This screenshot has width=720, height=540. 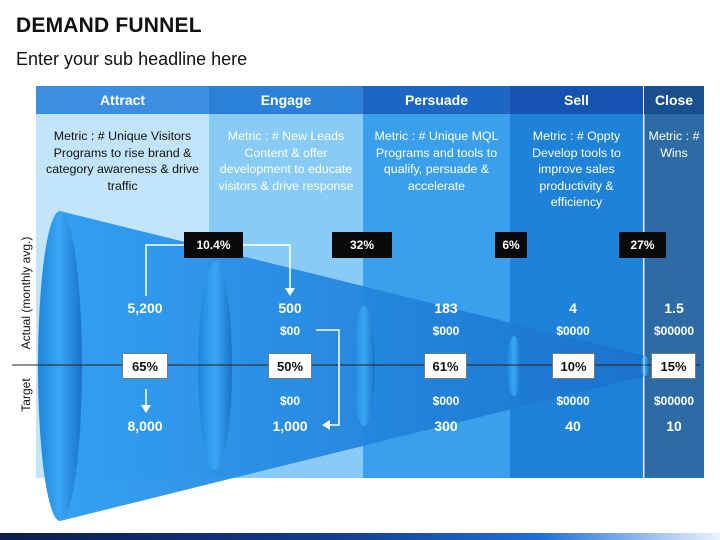 I want to click on target-value: 10, so click(x=674, y=426).